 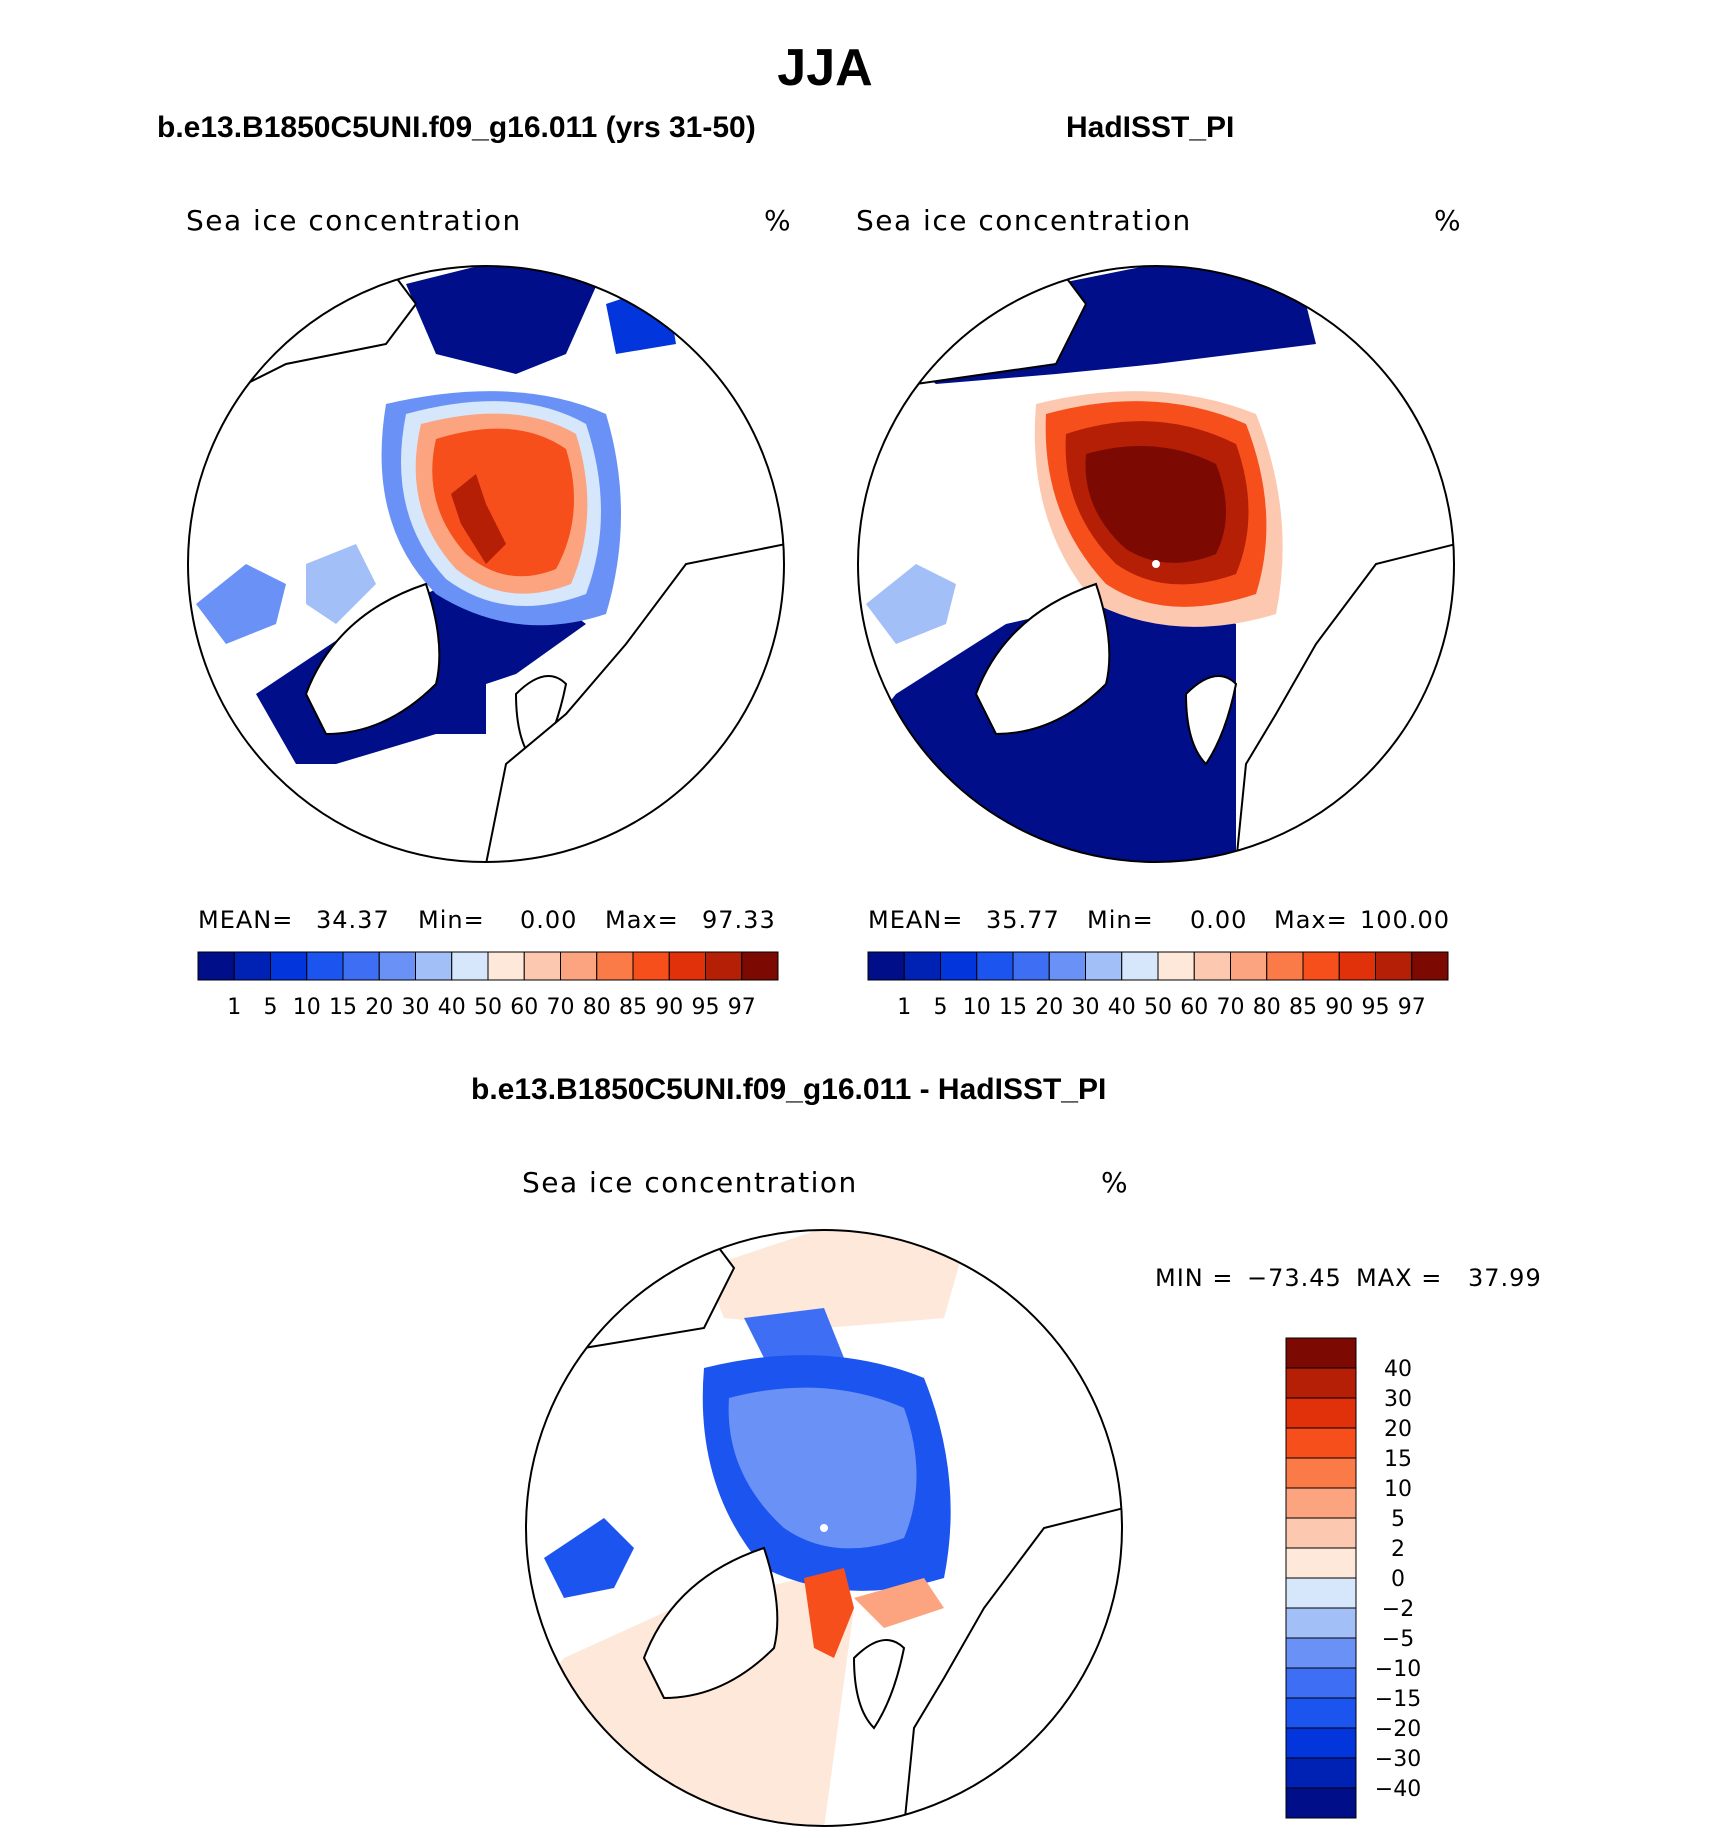 I want to click on diff-variable: Sea ice concentration, so click(x=690, y=1182).